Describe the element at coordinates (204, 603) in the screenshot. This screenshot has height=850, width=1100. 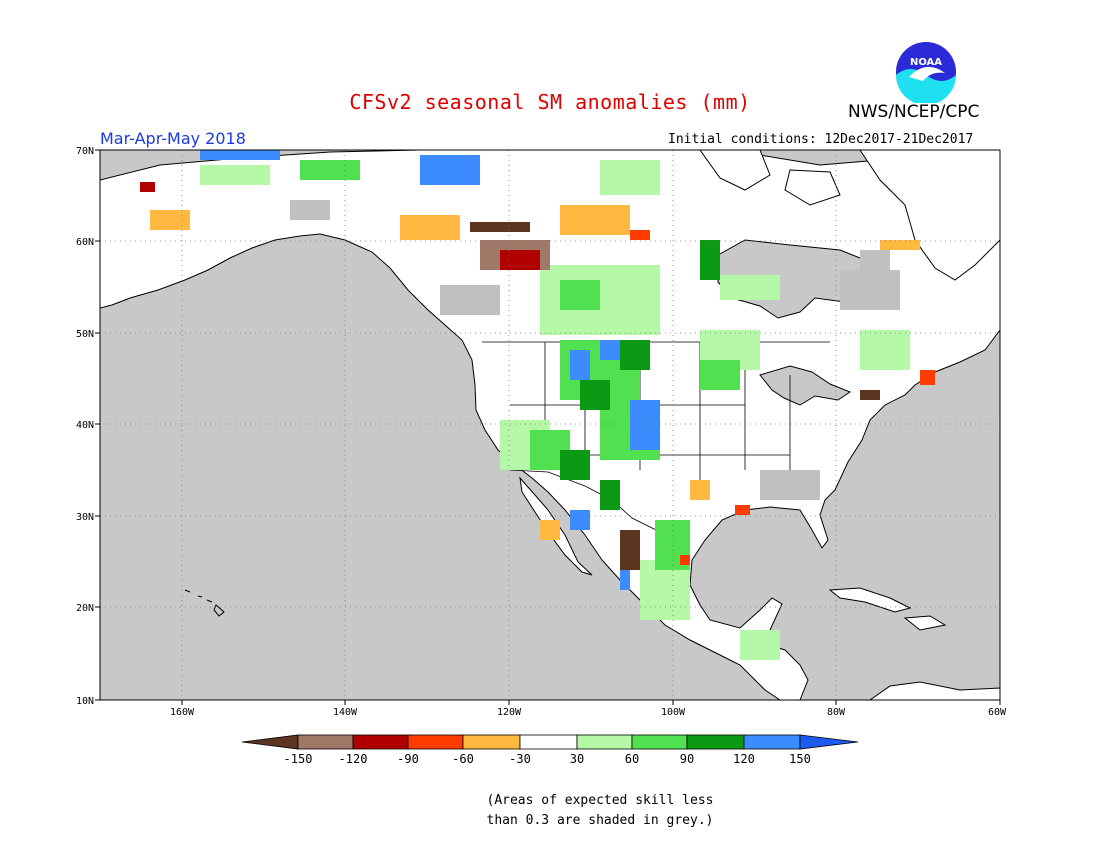
I see `hawaii-islands` at that location.